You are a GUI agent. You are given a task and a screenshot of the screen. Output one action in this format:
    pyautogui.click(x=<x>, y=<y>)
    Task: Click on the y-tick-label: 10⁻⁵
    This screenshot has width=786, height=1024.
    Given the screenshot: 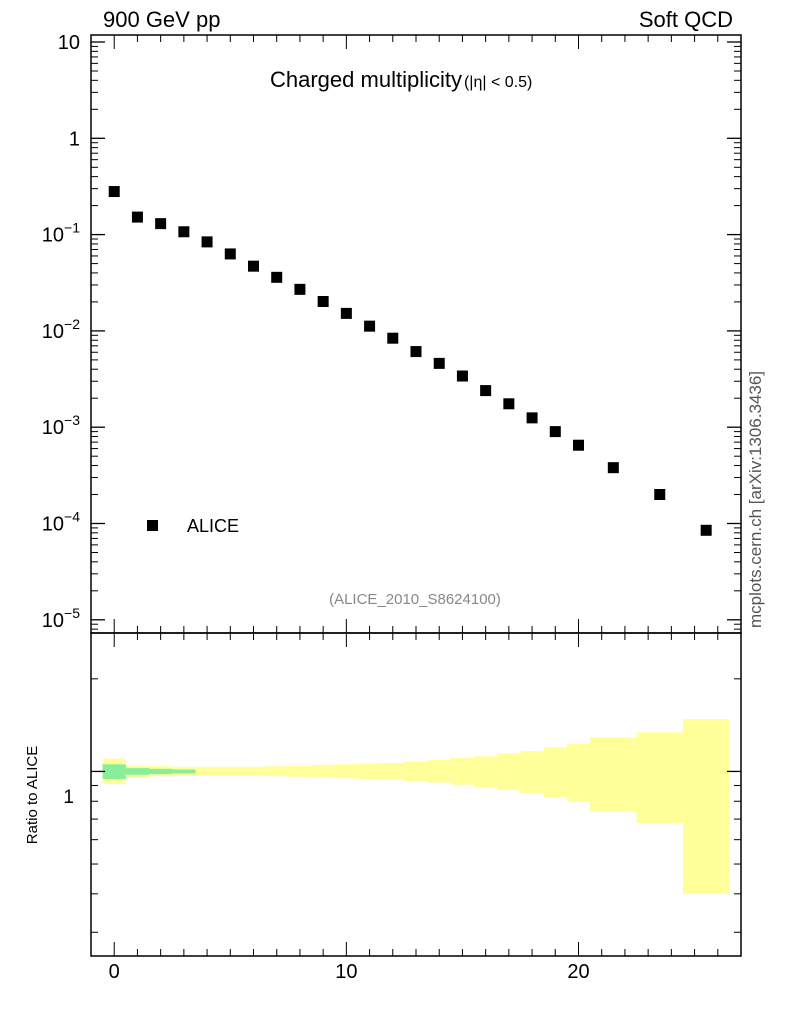 What is the action you would take?
    pyautogui.click(x=61, y=618)
    